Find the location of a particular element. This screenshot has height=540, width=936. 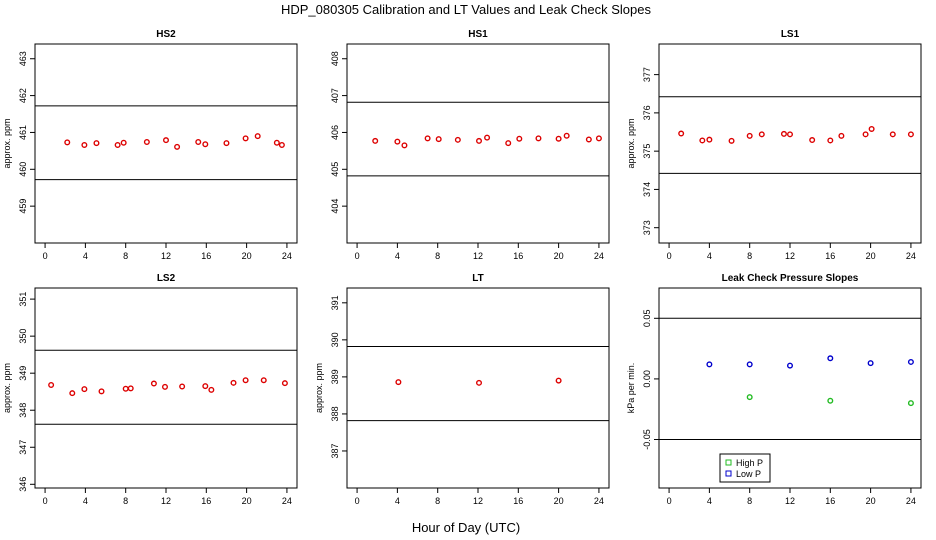

panel-title: LS1 is located at coordinates (790, 34).